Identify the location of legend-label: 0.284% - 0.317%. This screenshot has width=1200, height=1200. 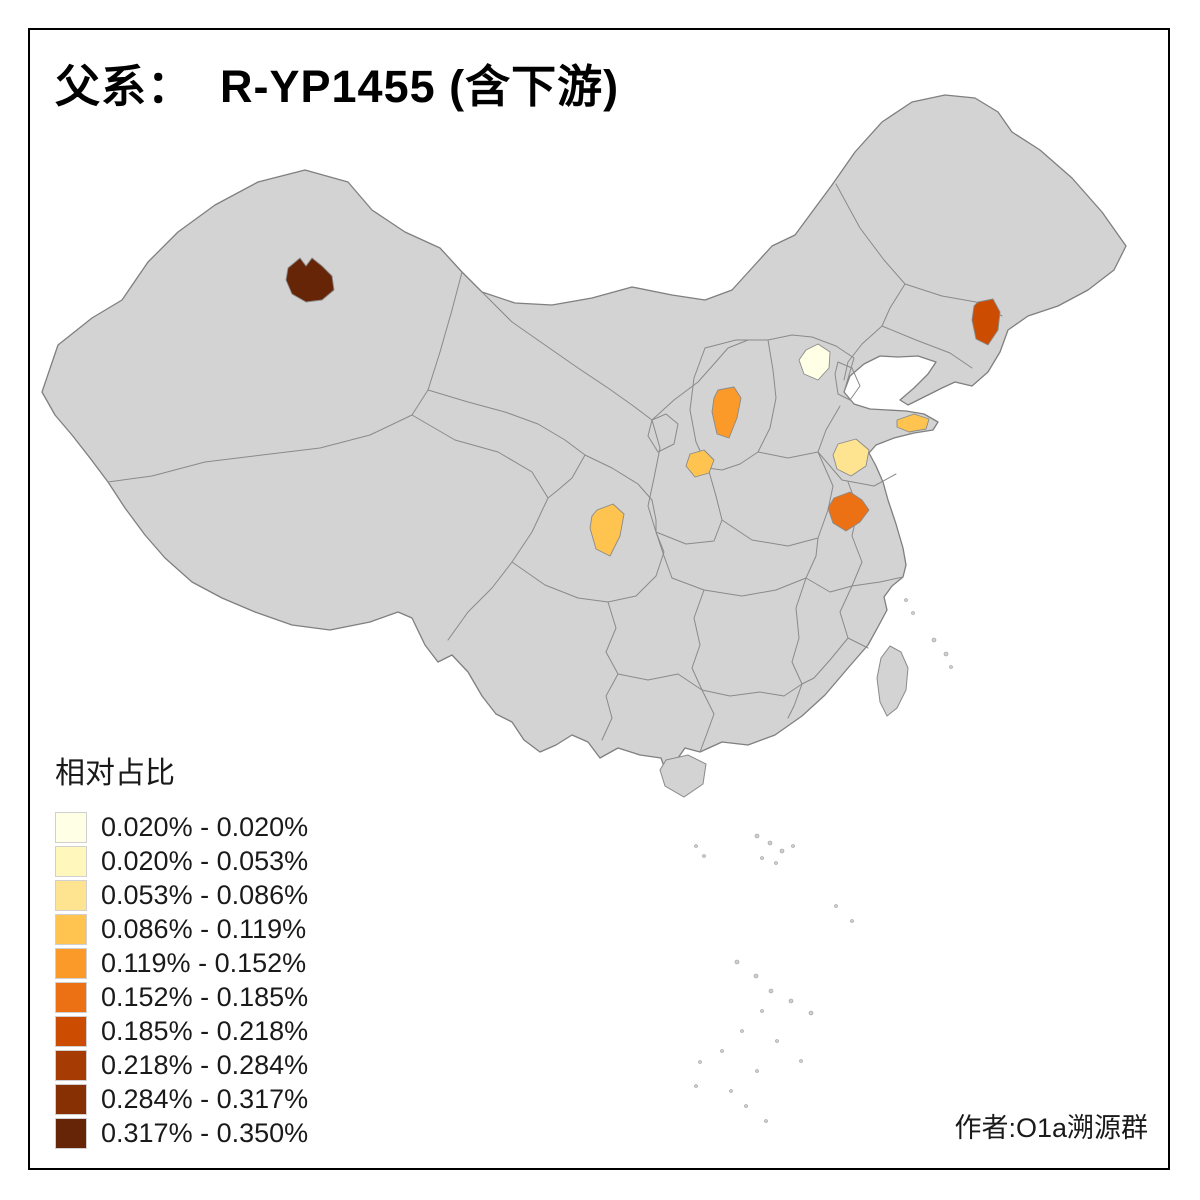
(205, 1098).